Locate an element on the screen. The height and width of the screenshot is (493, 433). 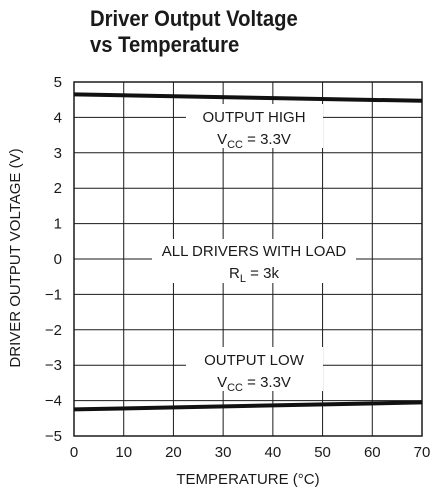
vcc-low-main: V is located at coordinates (222, 382).